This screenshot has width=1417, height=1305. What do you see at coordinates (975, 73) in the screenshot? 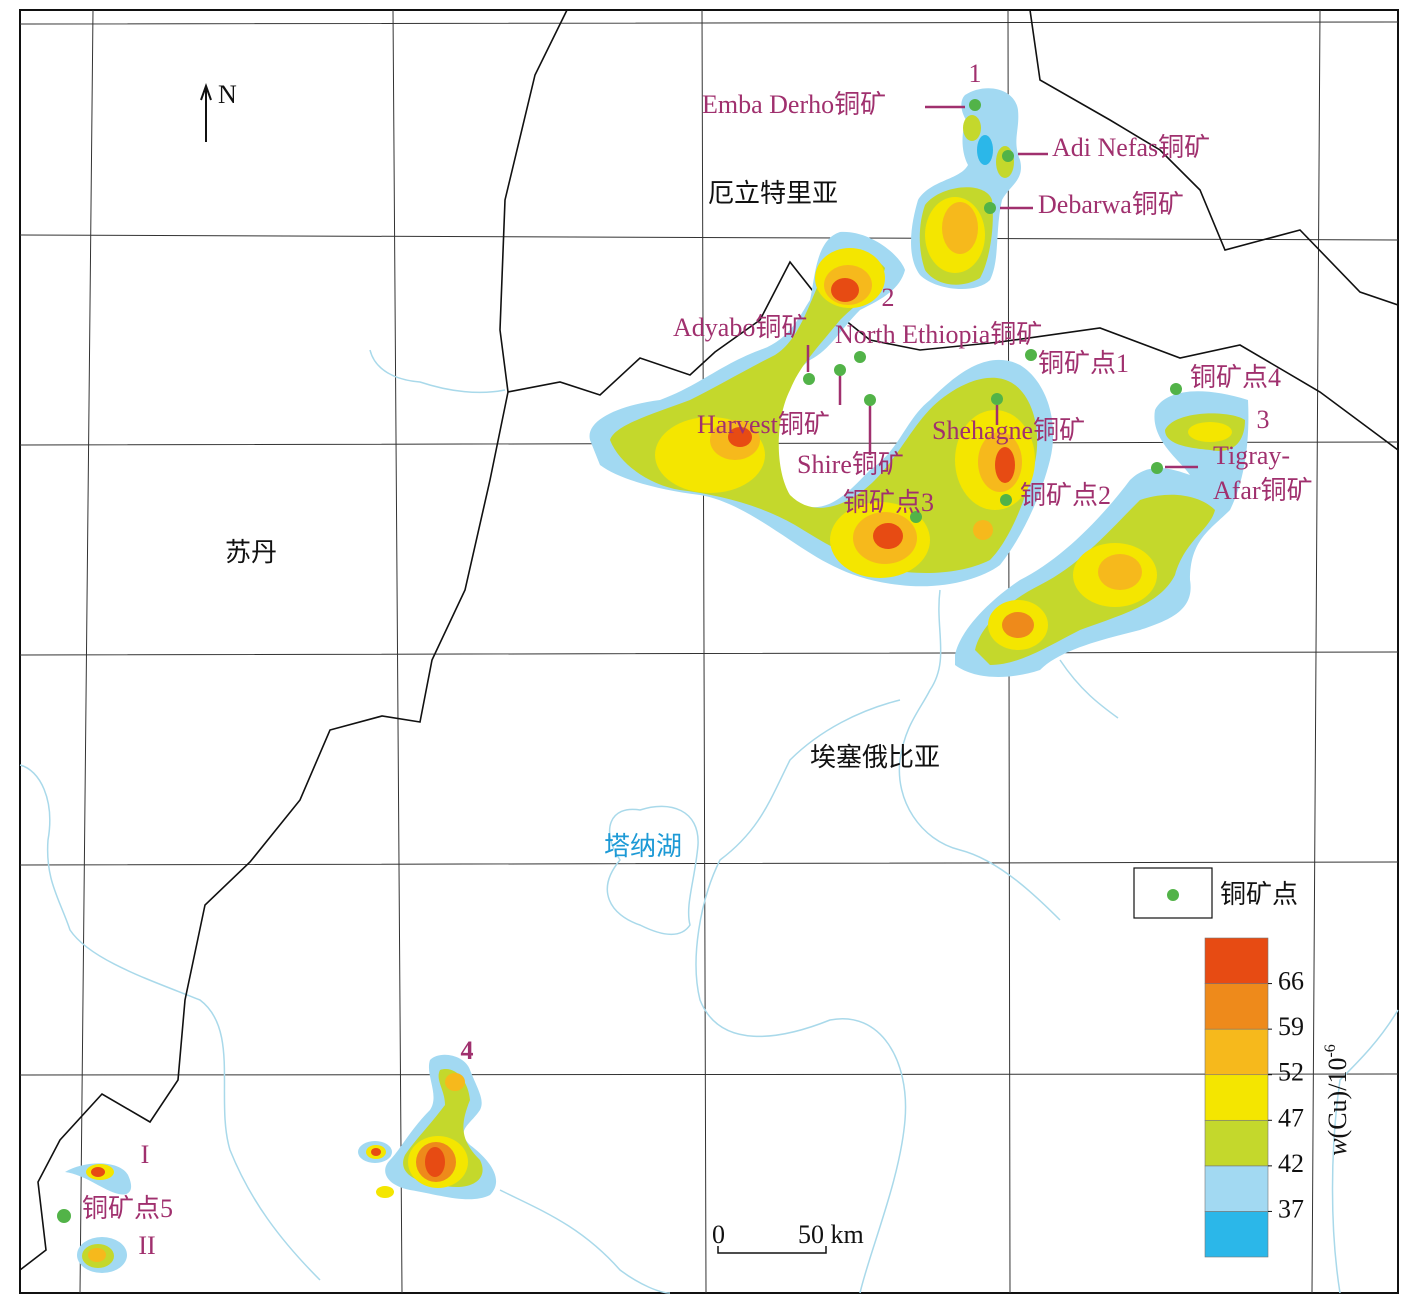
I see `anomaly-number: 1` at bounding box center [975, 73].